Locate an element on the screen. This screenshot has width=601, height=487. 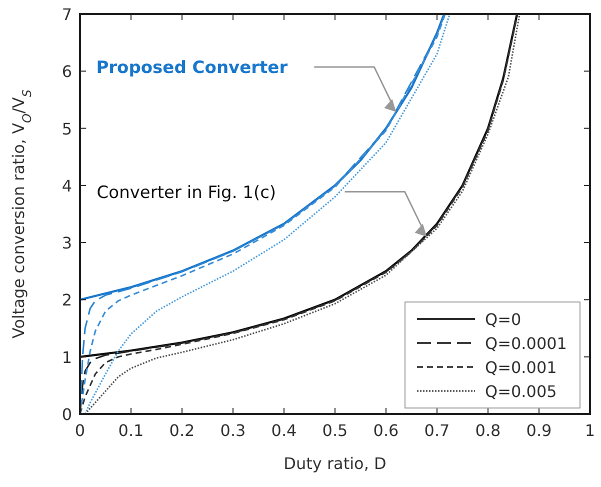
x-tick-label: 0.5 is located at coordinates (335, 430).